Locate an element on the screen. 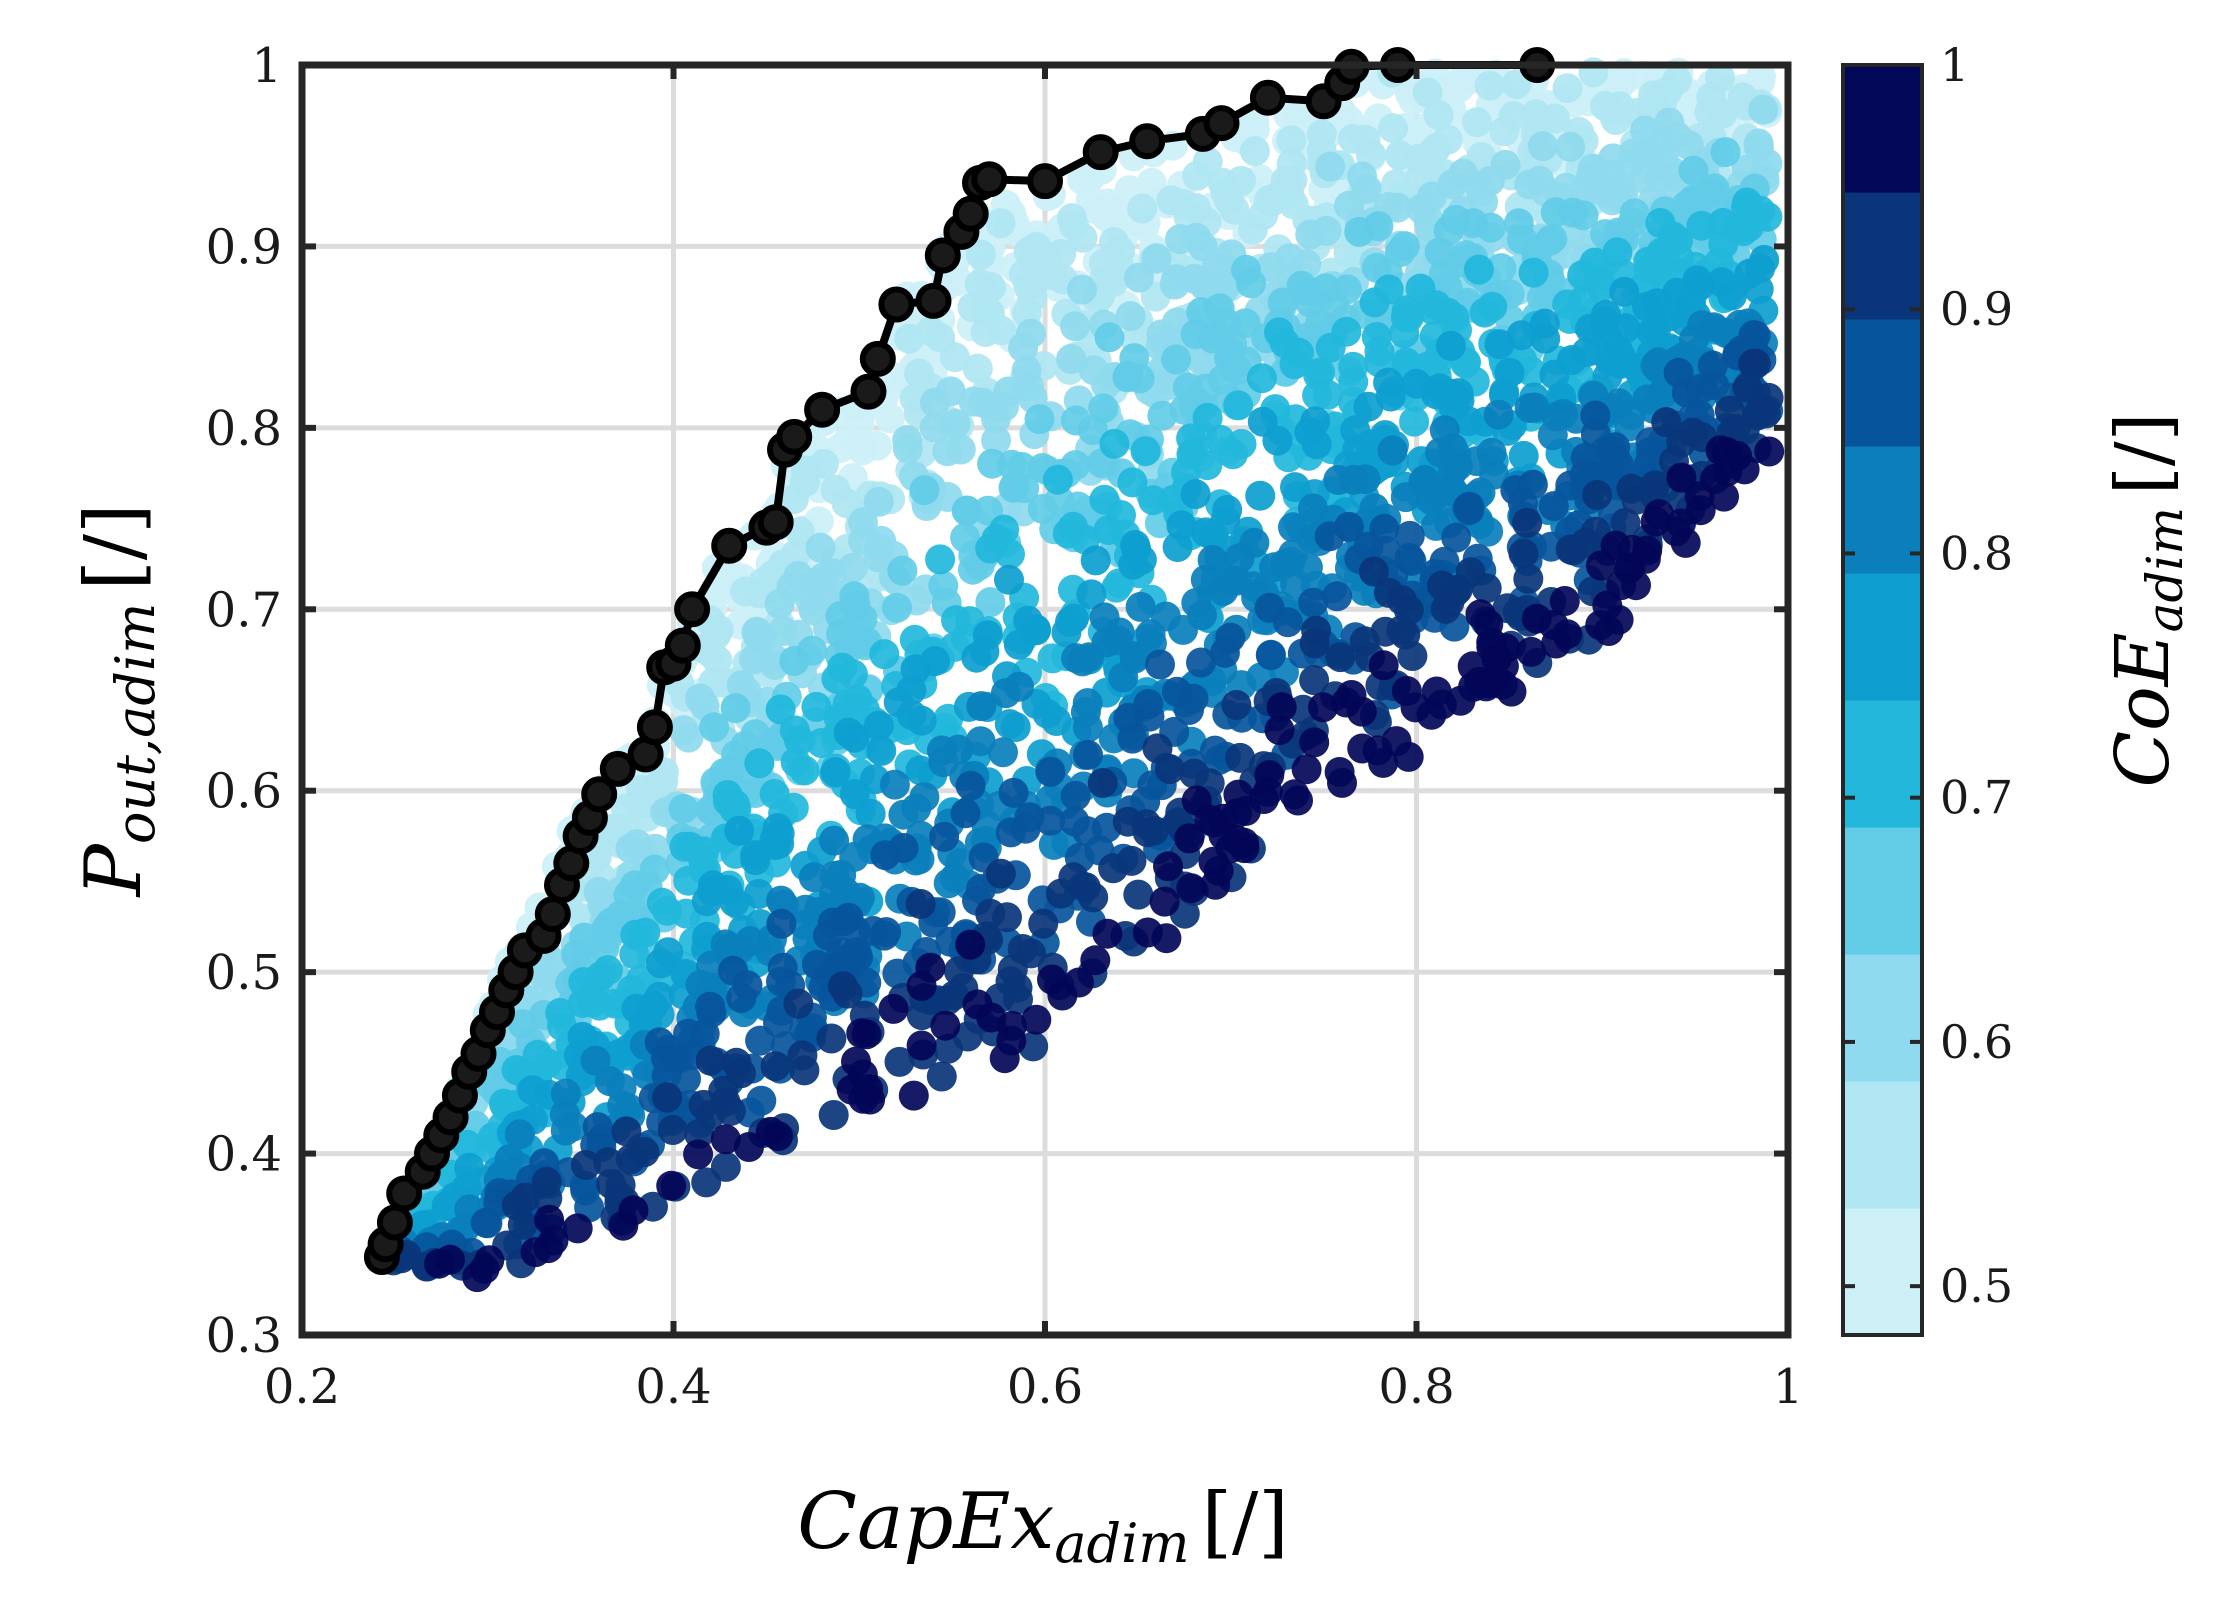 The height and width of the screenshot is (1610, 2226). x-axis-label-unit: [/] is located at coordinates (1245, 1522).